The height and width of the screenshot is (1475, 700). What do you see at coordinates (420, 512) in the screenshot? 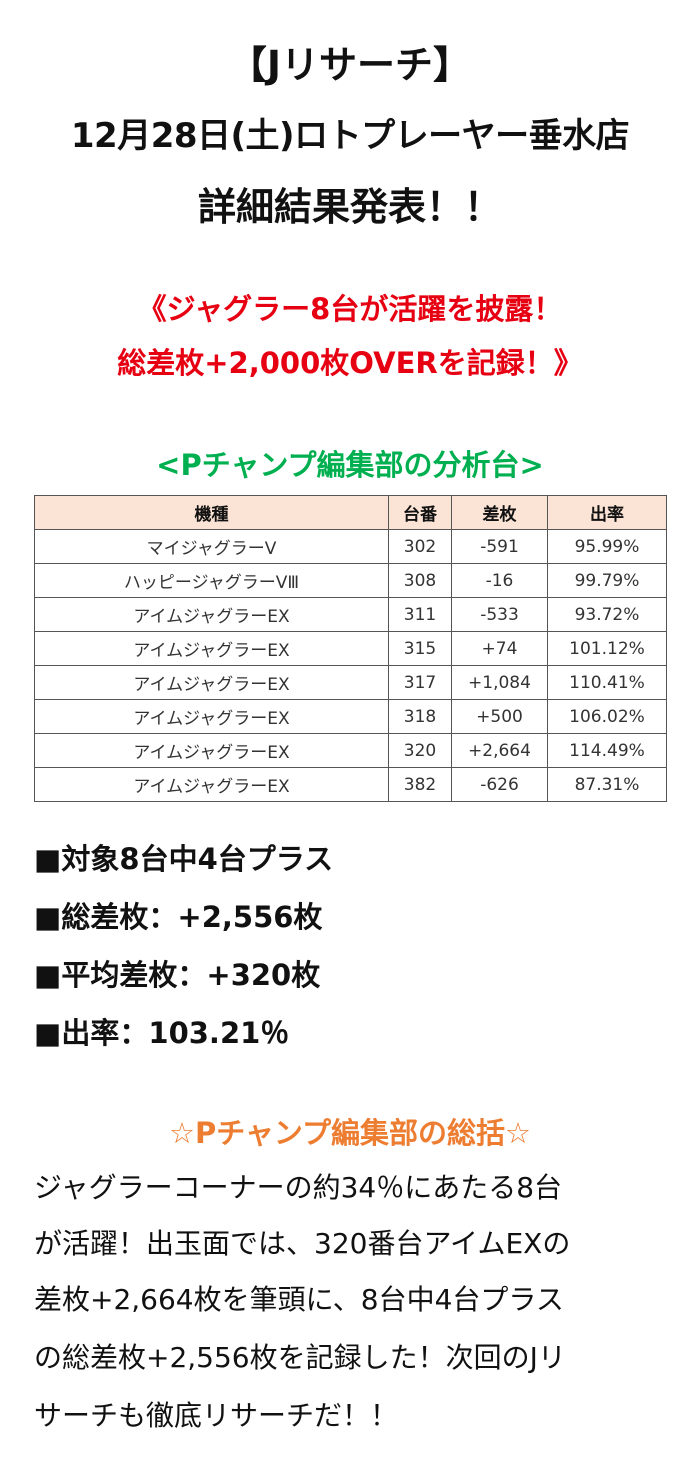
I see `header-unit: 台番` at bounding box center [420, 512].